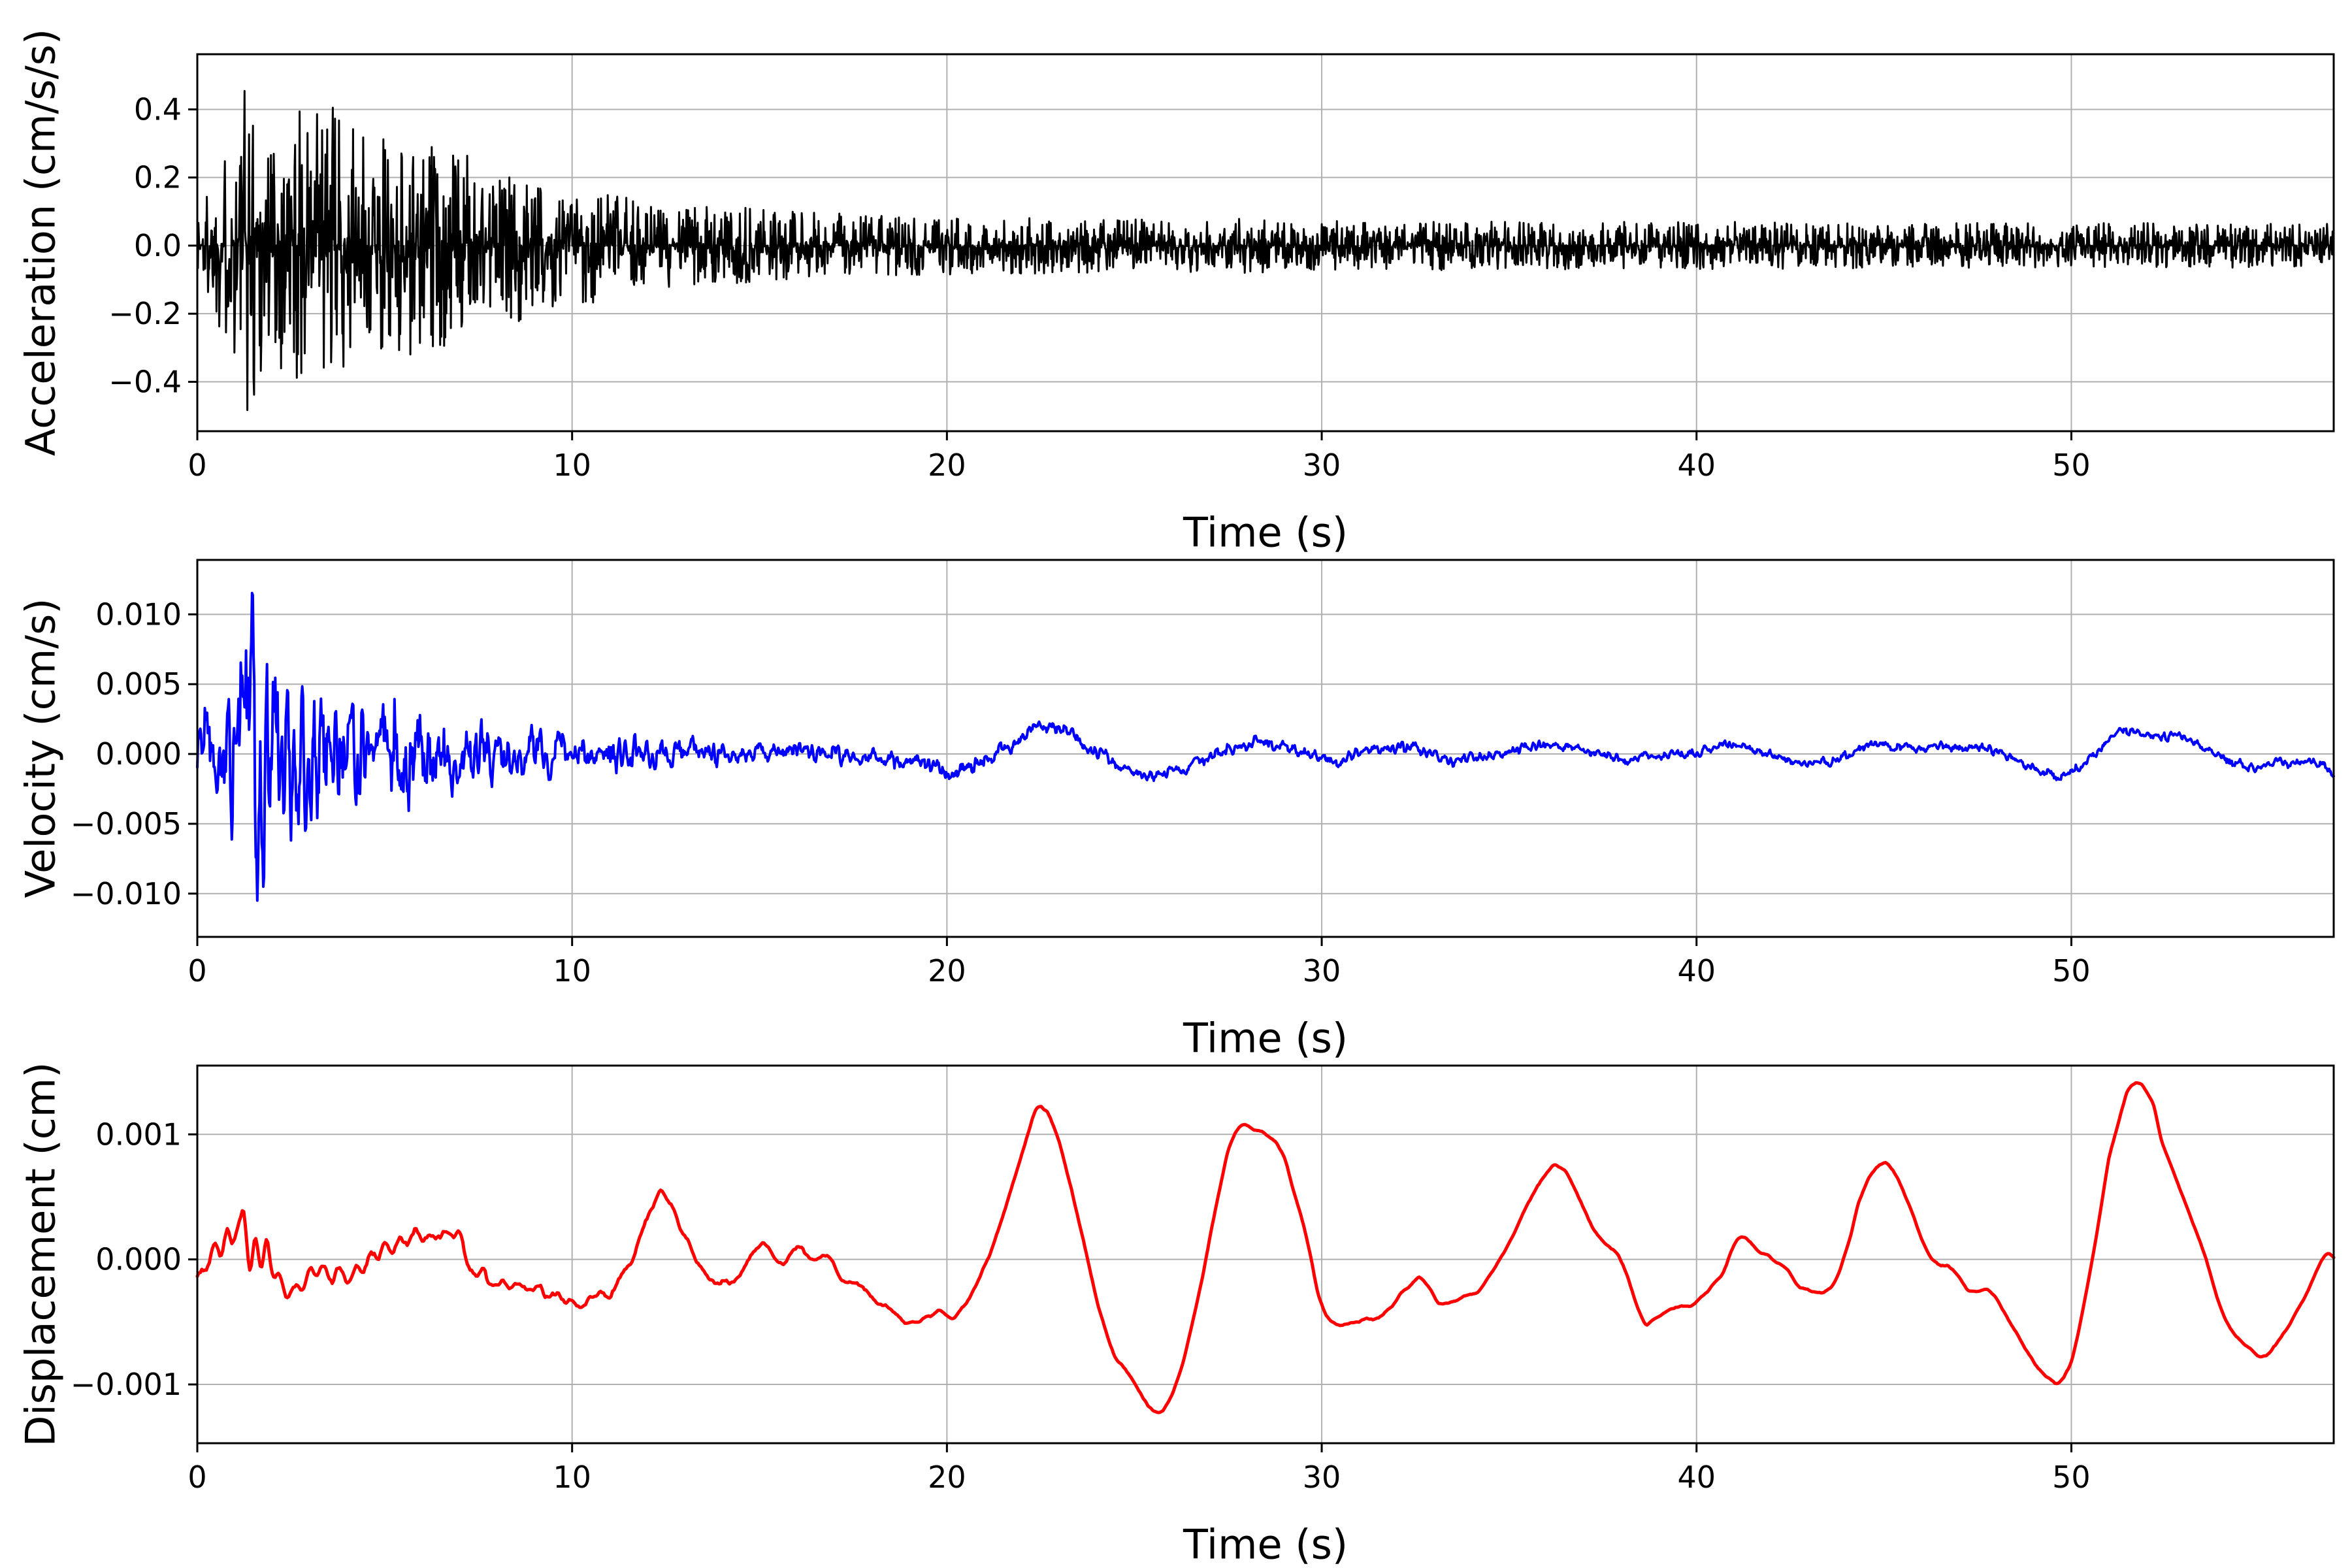 This screenshot has height=1568, width=2352. Describe the element at coordinates (126, 893) in the screenshot. I see `y-tick-label: −0.010` at that location.